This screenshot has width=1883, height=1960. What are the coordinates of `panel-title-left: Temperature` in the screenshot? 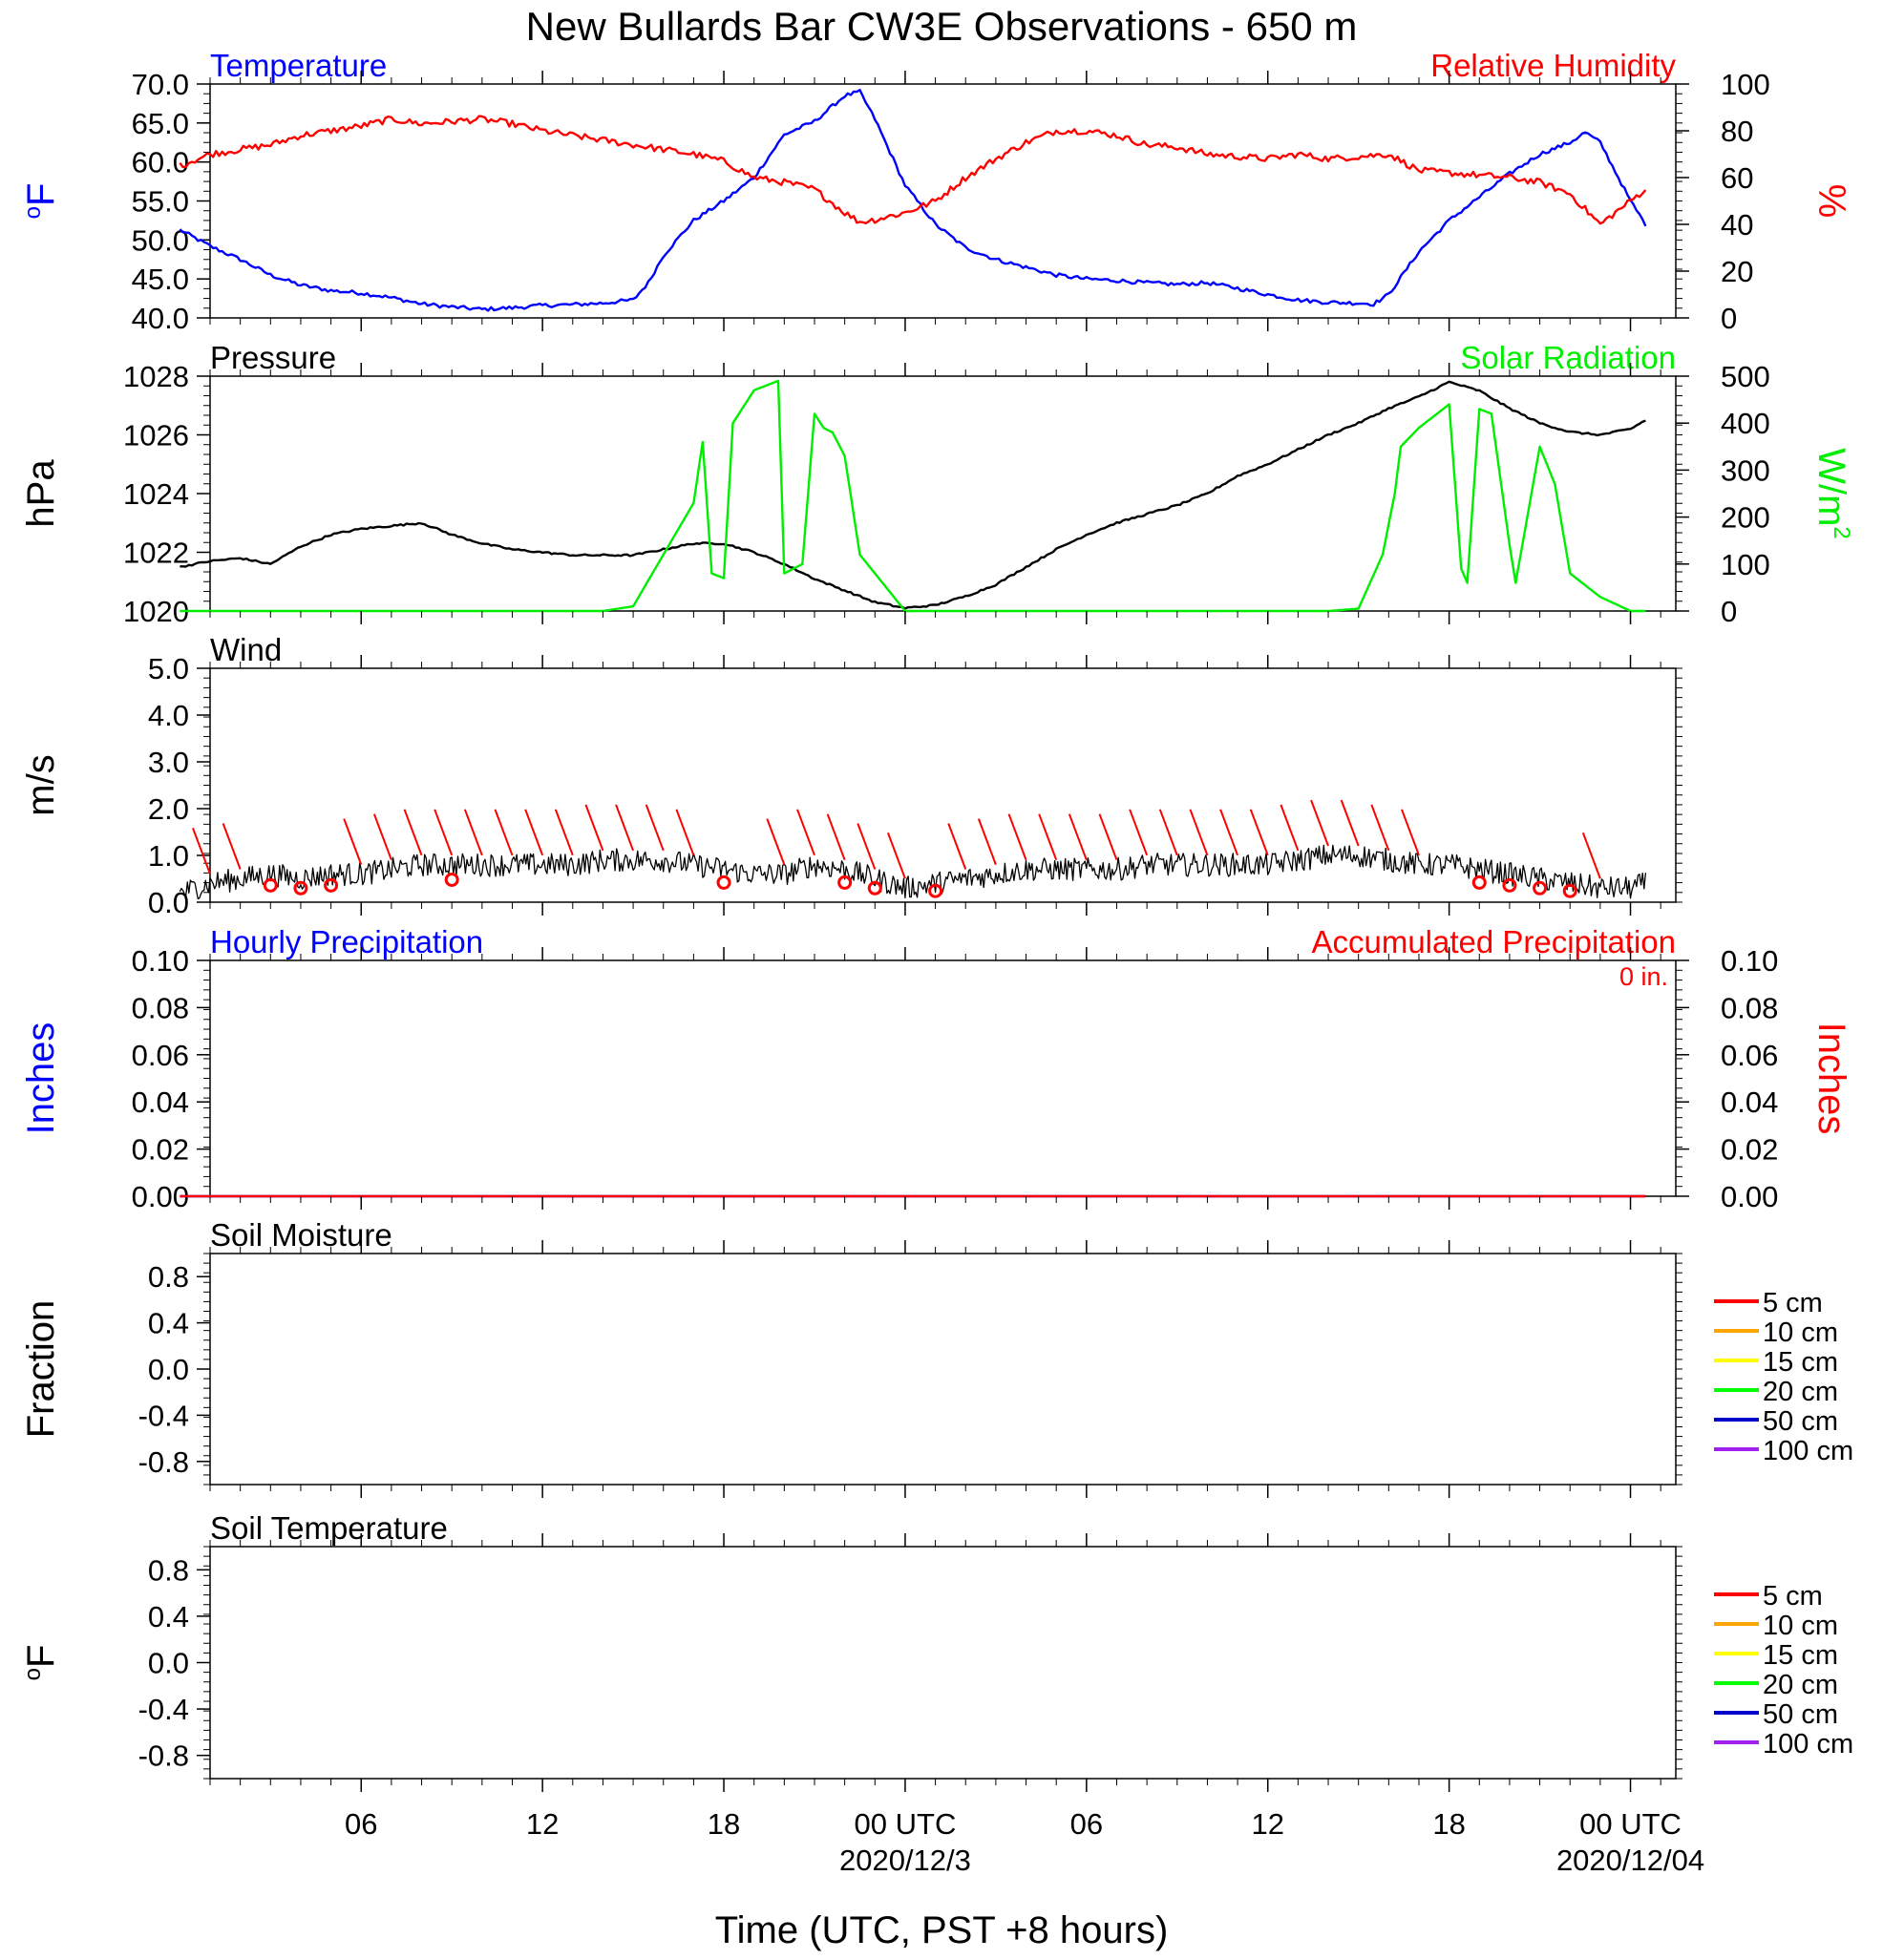 It's located at (298, 65).